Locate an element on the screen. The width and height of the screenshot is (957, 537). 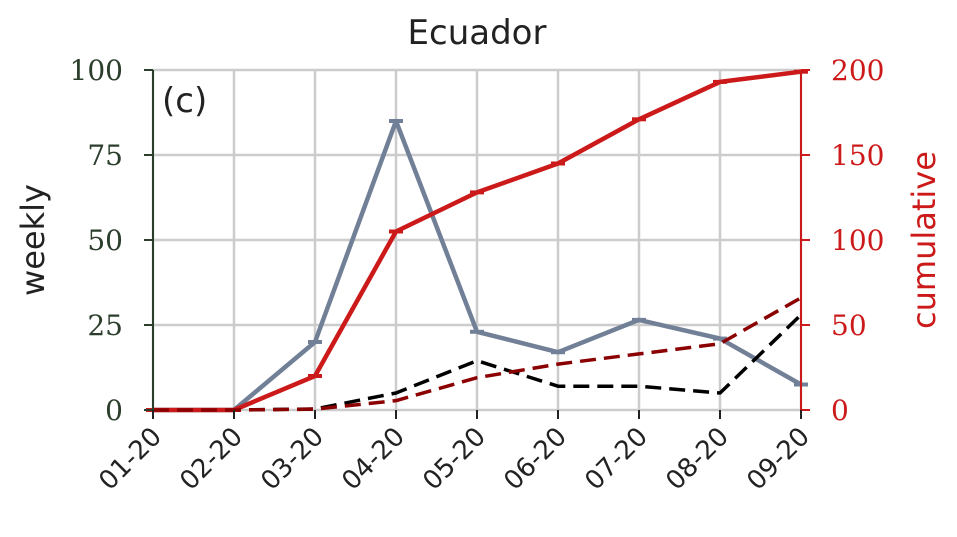
x-tick-label: 04-20 is located at coordinates (373, 459).